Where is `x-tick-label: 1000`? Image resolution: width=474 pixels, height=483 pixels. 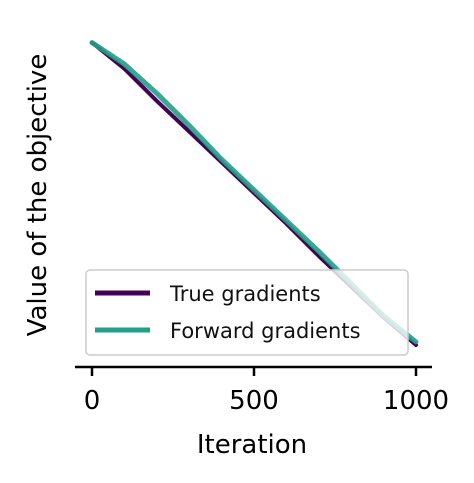 x-tick-label: 1000 is located at coordinates (416, 401).